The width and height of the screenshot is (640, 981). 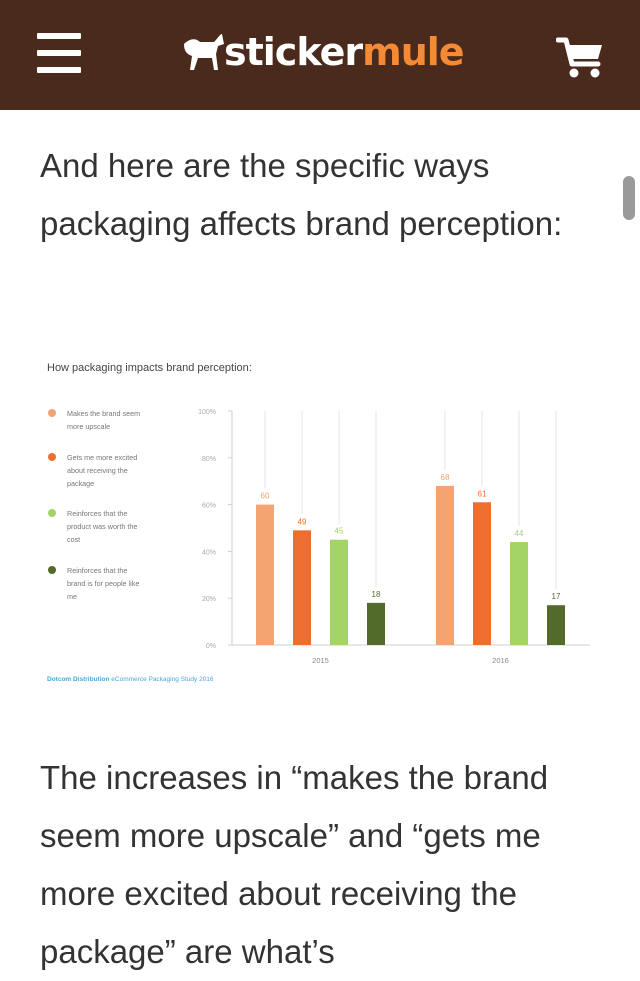 I want to click on bar-value-label: 61, so click(x=482, y=493).